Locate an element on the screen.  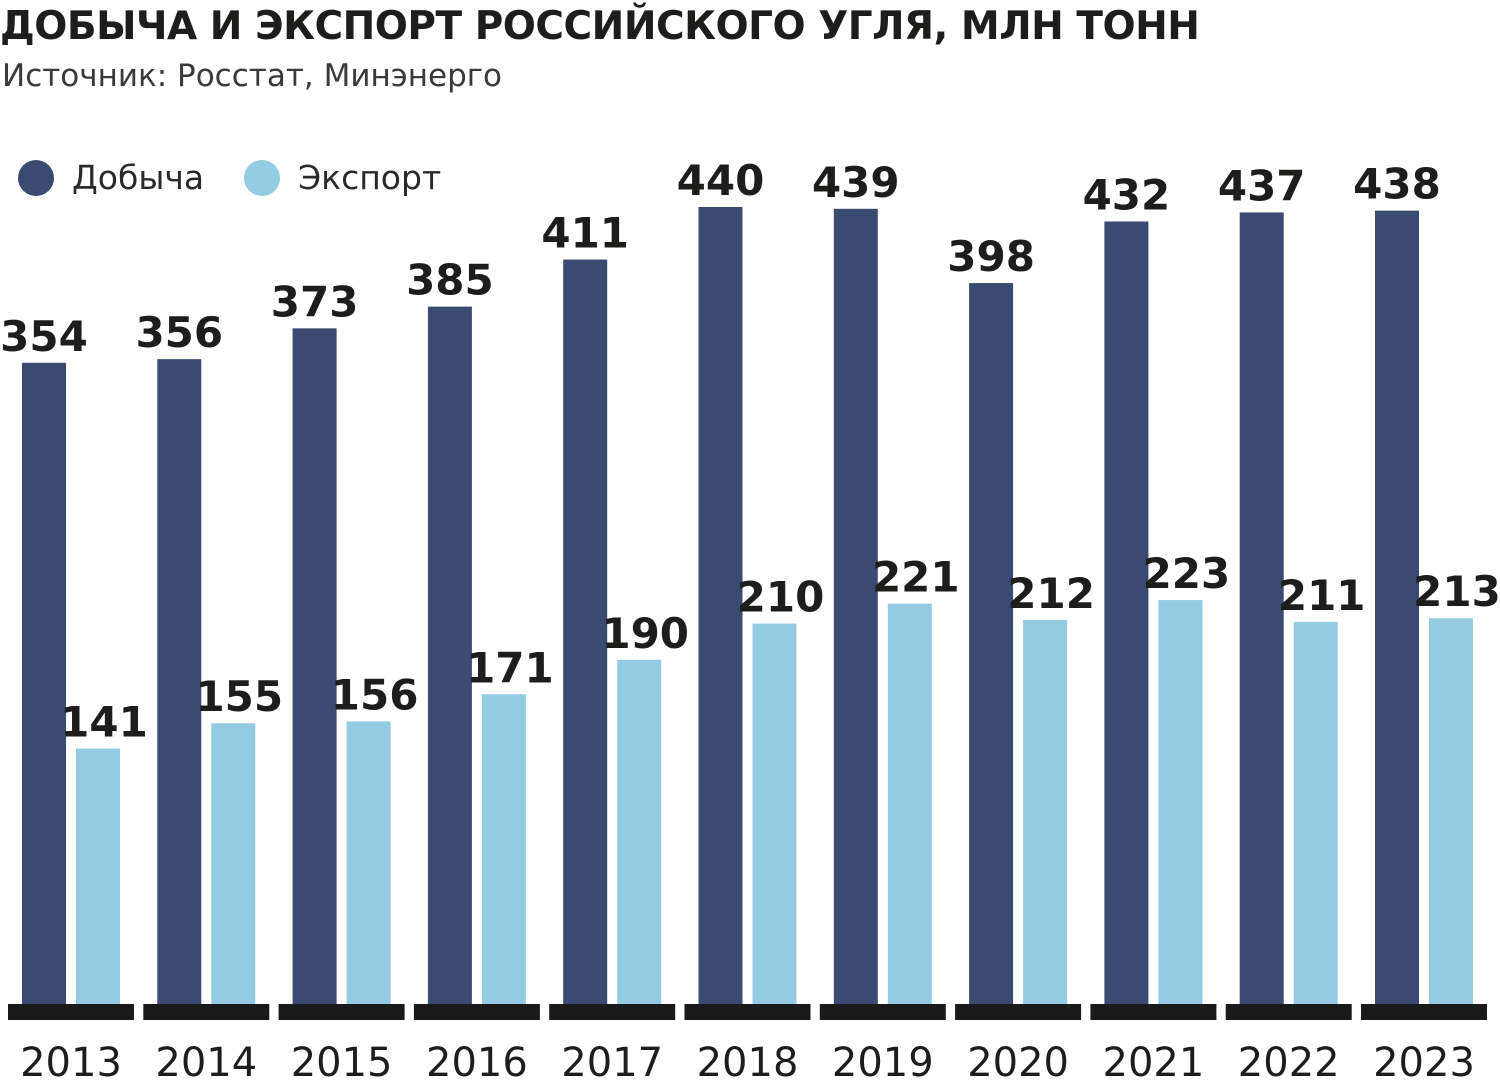
x-tick-label: 2023 is located at coordinates (1424, 1060).